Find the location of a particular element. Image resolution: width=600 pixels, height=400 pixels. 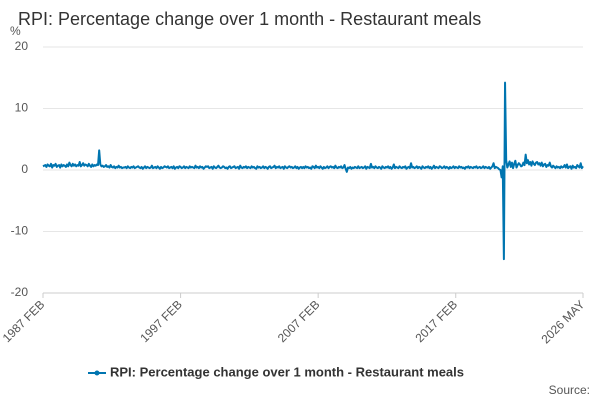

y-tick-label: 20 is located at coordinates (22, 46).